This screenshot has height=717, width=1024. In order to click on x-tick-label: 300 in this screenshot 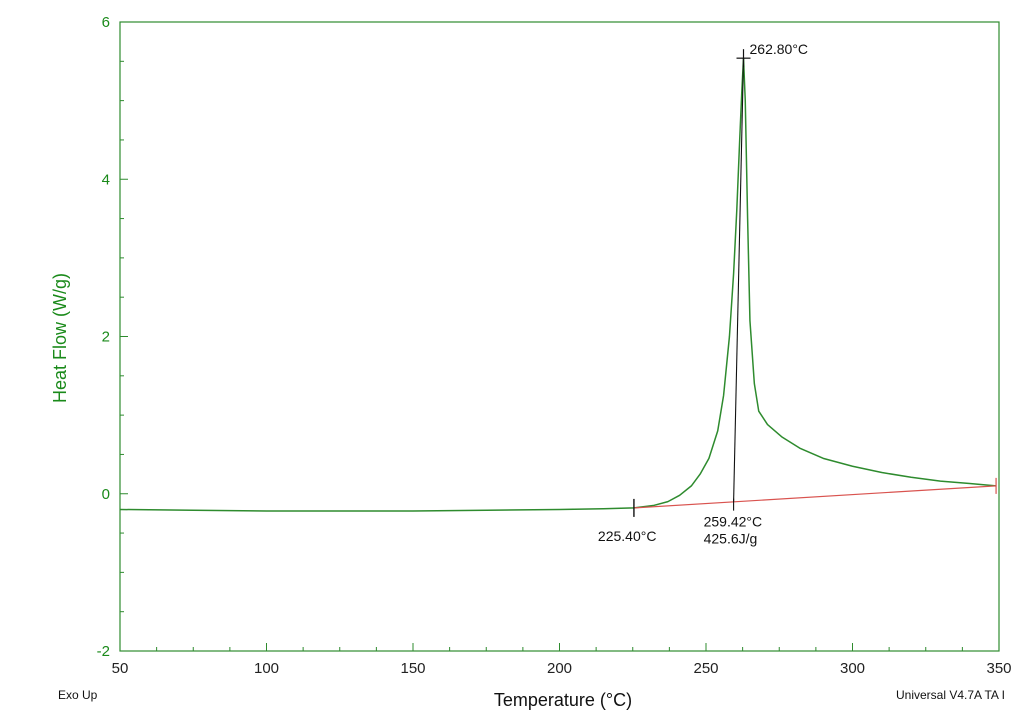, I will do `click(852, 668)`.